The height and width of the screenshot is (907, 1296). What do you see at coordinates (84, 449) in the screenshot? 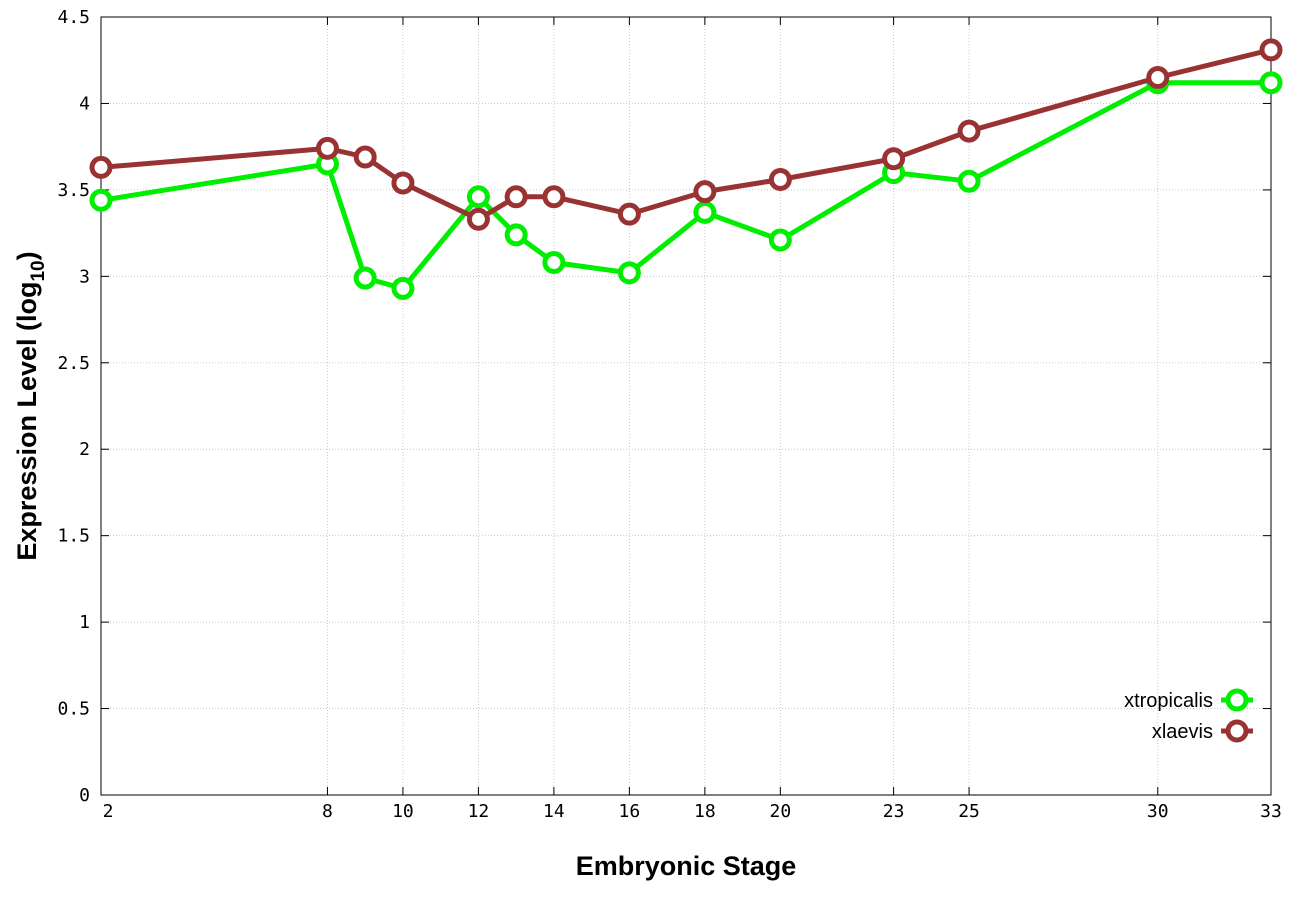
I see `y-tick-label: 2` at bounding box center [84, 449].